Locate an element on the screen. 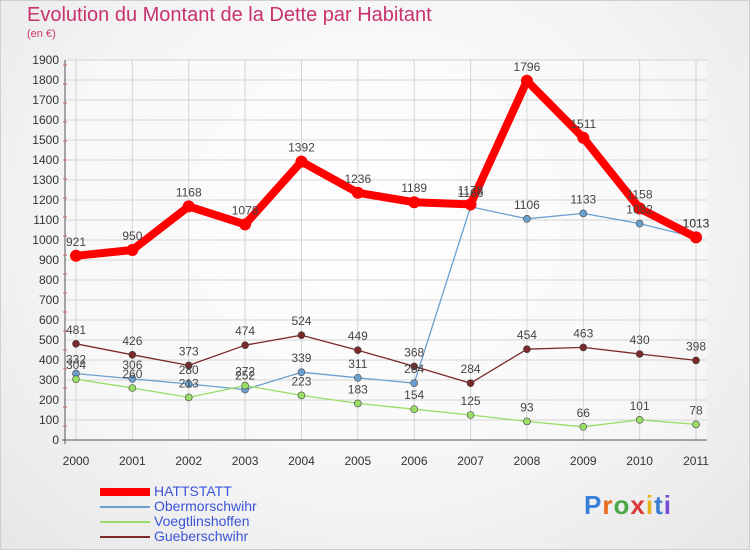  data-label: 1013 is located at coordinates (696, 223).